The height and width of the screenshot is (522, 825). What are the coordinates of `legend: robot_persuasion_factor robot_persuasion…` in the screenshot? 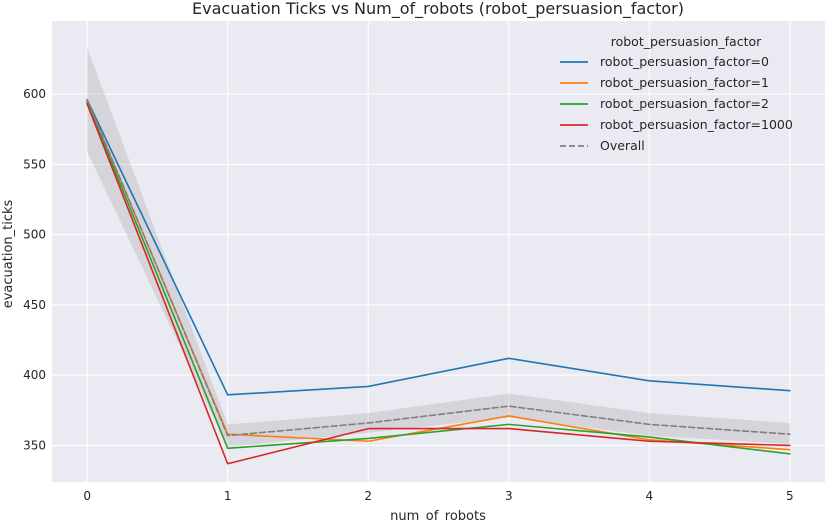 It's located at (676, 93).